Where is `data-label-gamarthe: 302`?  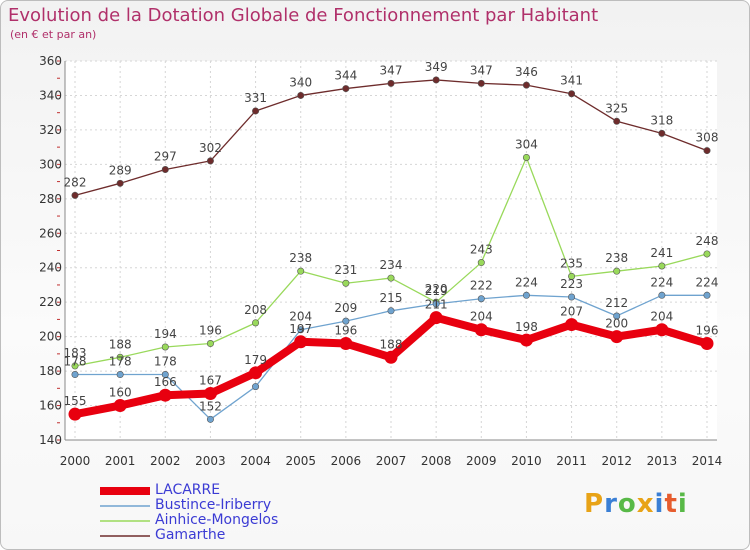 data-label-gamarthe: 302 is located at coordinates (210, 148).